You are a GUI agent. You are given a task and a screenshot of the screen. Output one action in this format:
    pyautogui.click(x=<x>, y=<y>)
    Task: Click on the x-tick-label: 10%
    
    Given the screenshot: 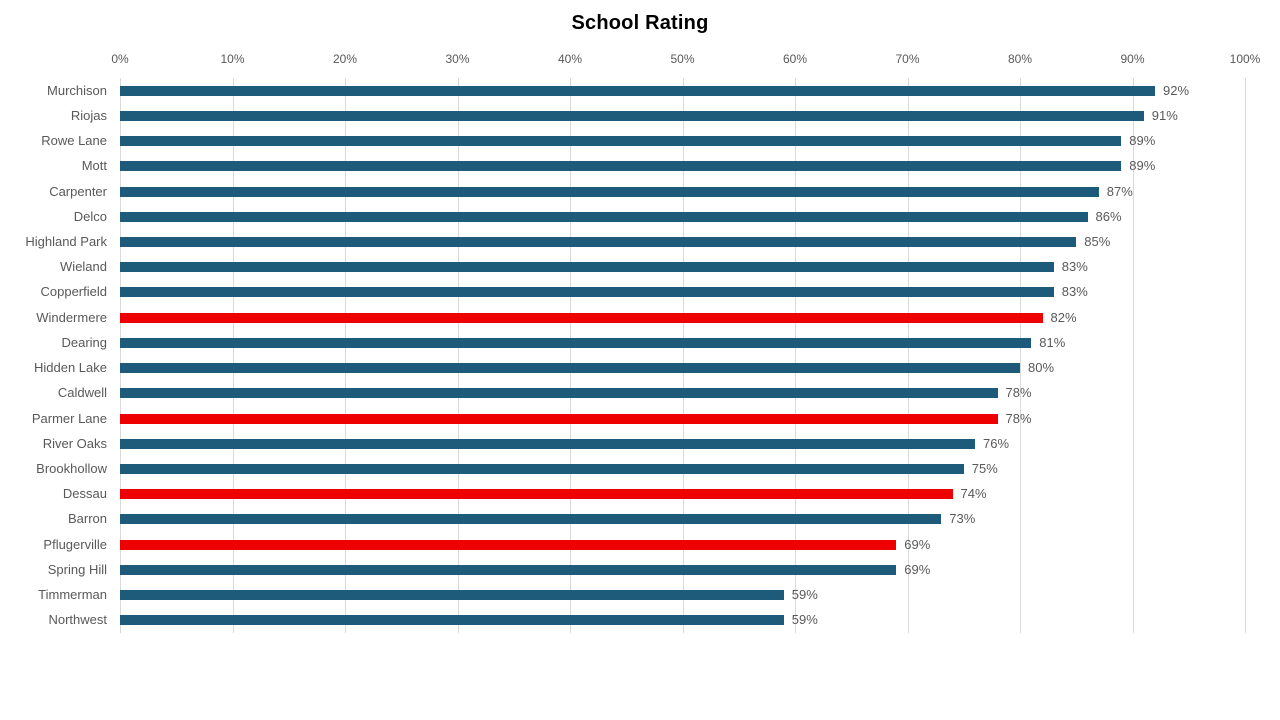 What is the action you would take?
    pyautogui.click(x=232, y=59)
    